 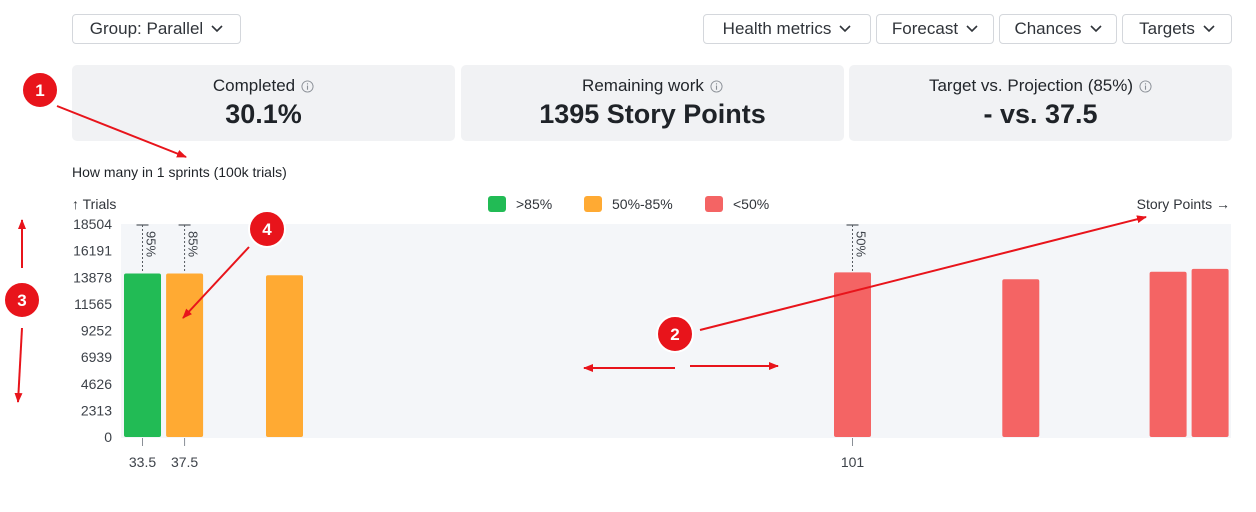 I want to click on legend-high: >85%, so click(x=520, y=204).